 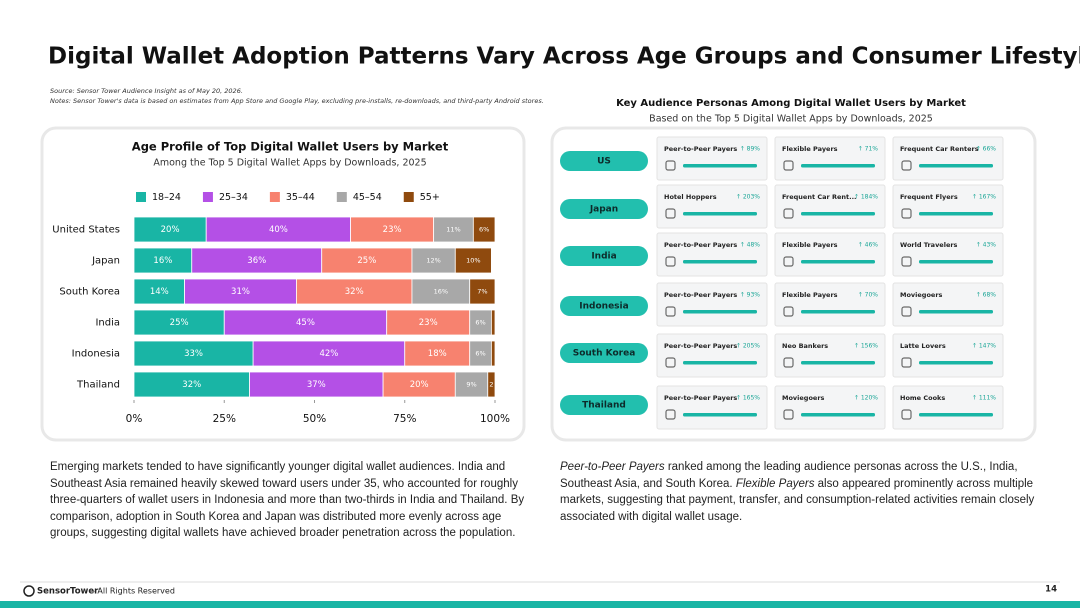 What do you see at coordinates (29, 591) in the screenshot?
I see `logo-icon` at bounding box center [29, 591].